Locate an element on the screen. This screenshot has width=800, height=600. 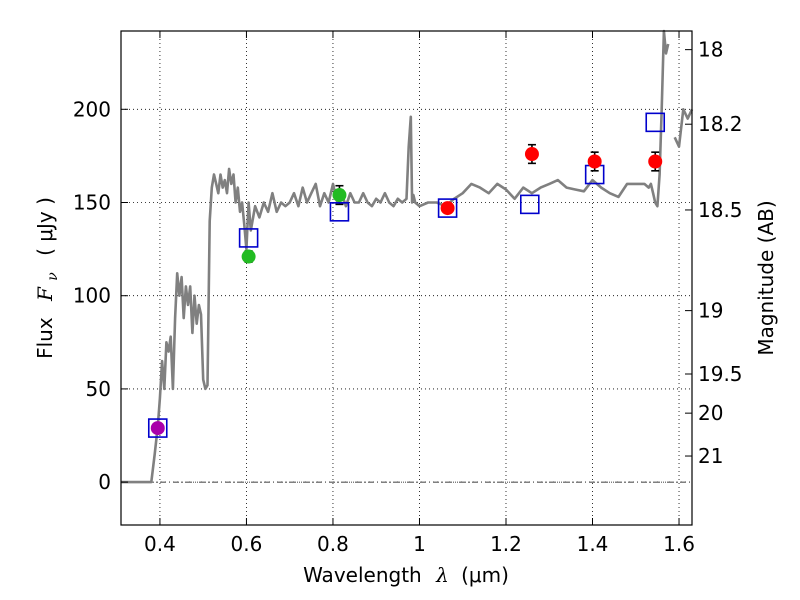
y2-tick-label: 19 is located at coordinates (710, 311).